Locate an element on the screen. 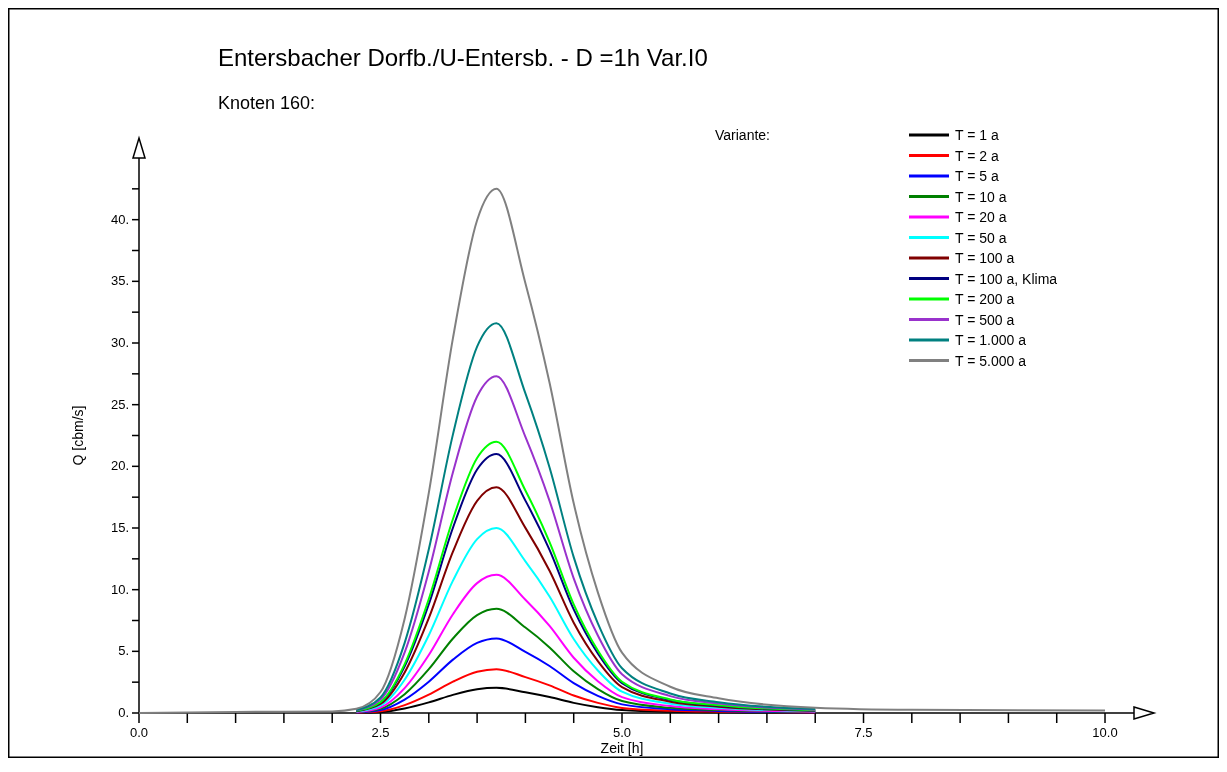 This screenshot has height=772, width=1227. legend-label: T = 1.000 a is located at coordinates (991, 340).